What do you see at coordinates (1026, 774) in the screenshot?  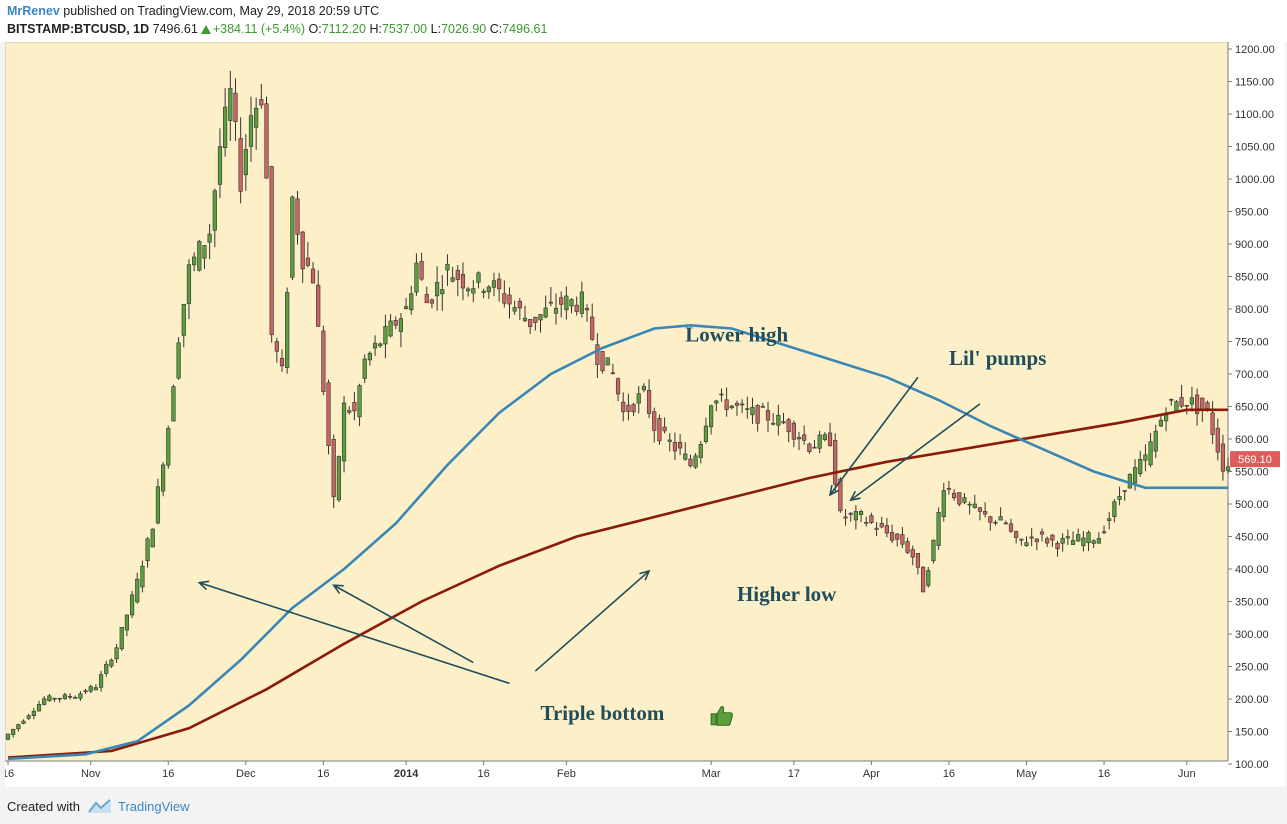 I see `x-tick-label: May` at bounding box center [1026, 774].